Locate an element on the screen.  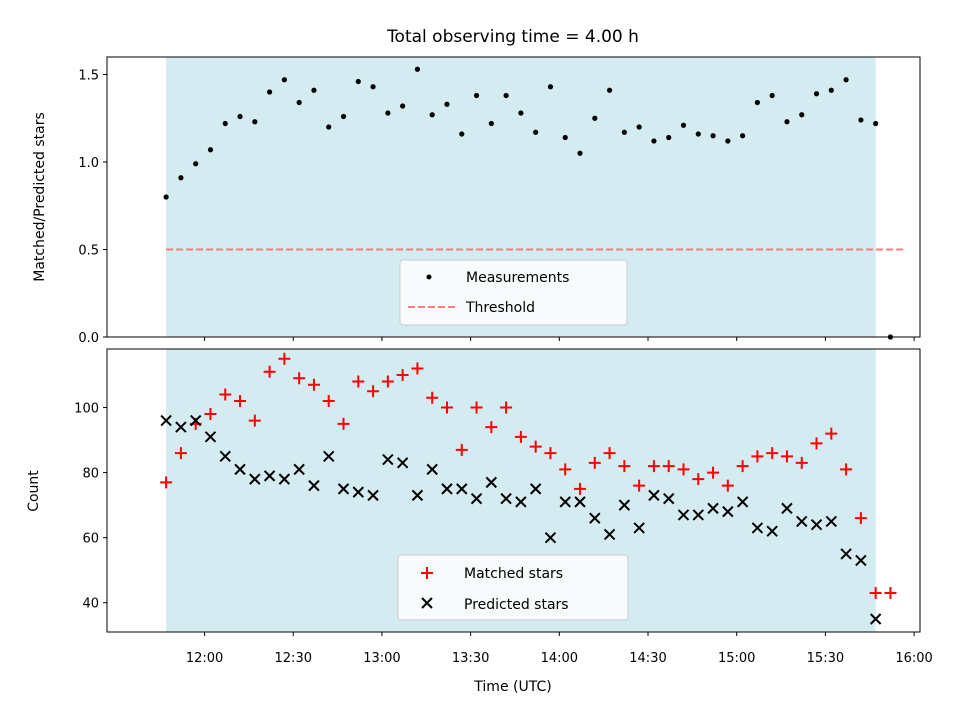
legend-marker-measurements is located at coordinates (429, 277).